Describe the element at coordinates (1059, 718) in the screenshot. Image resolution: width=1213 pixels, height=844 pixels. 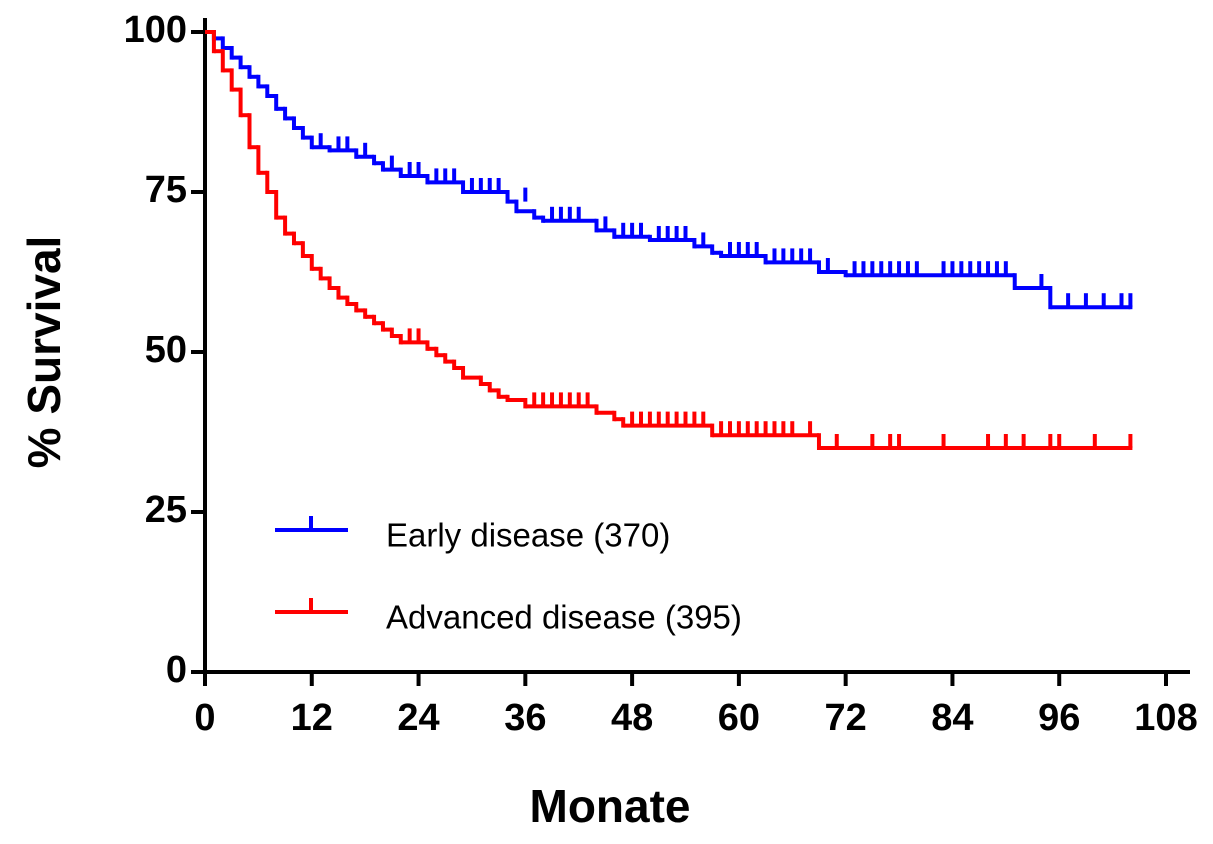
I see `x-tick-label: 96` at that location.